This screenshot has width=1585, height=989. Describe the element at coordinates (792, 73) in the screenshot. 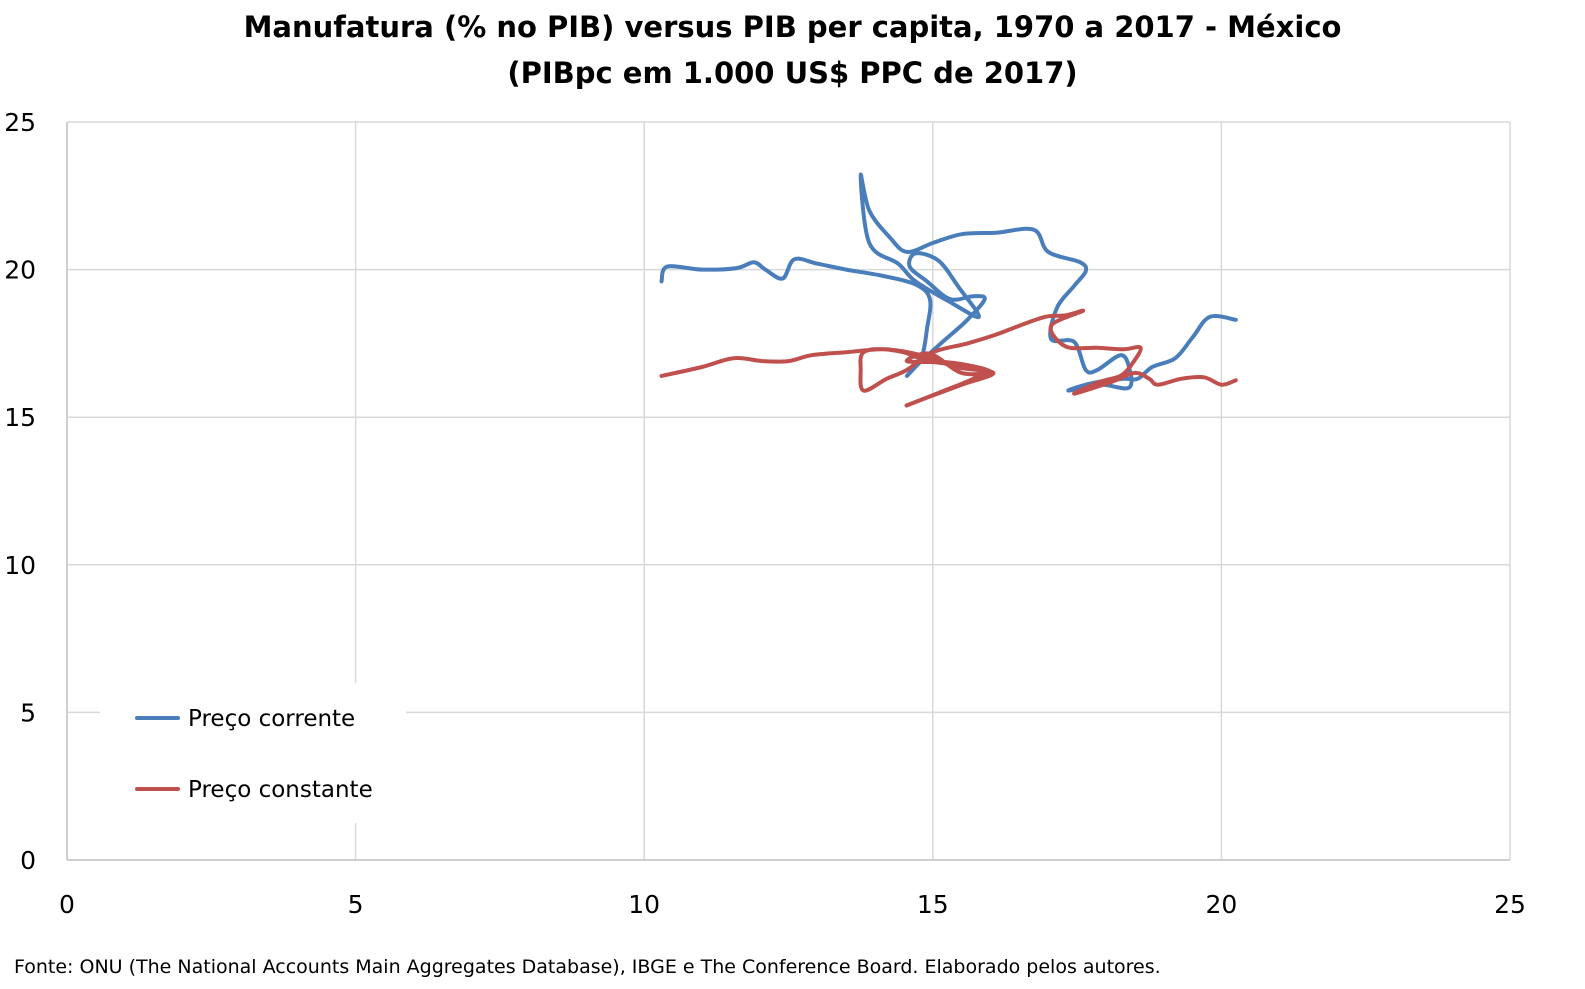

I see `chart-subtitle: (PIBpc em 1.000 US$ PPC de 2017)` at that location.